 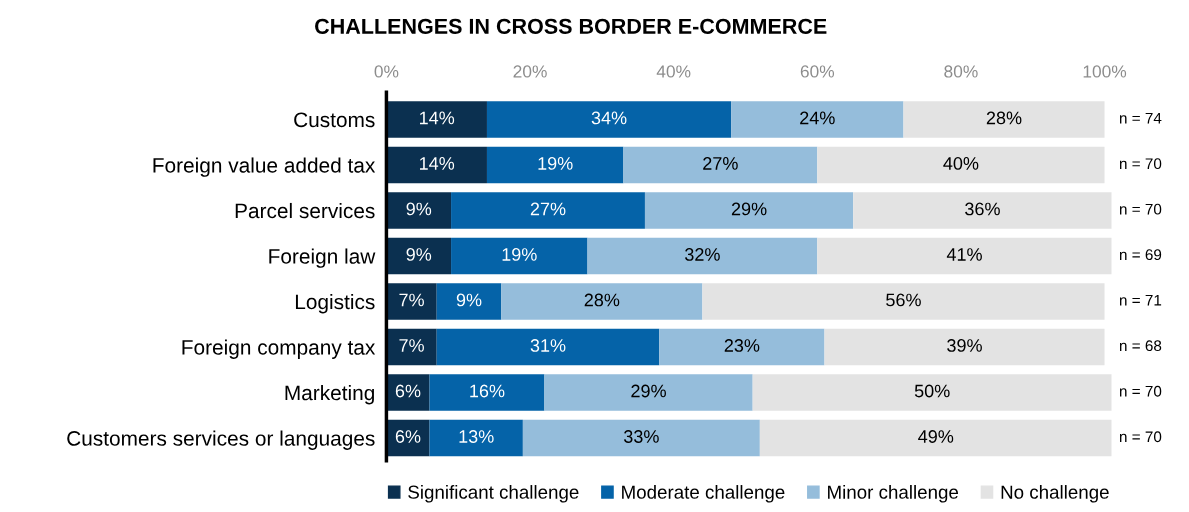 What do you see at coordinates (817, 71) in the screenshot?
I see `x-tick-label: 60%` at bounding box center [817, 71].